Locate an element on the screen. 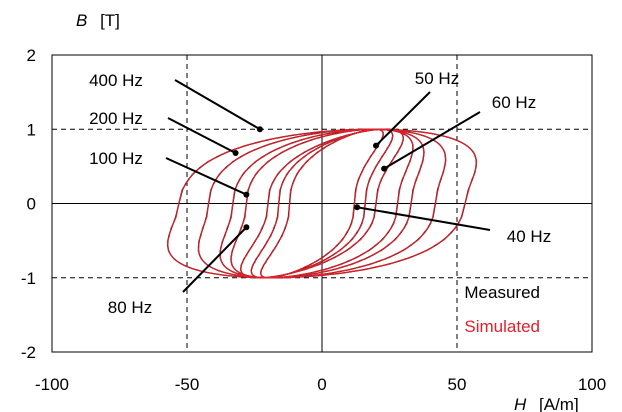 Image resolution: width=622 pixels, height=412 pixels. annotation-label: 40 Hz is located at coordinates (529, 236).